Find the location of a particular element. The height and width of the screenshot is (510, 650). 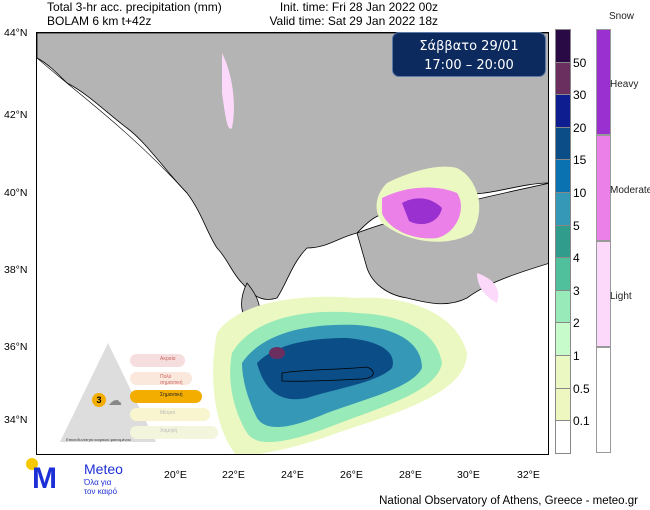

lon-tick: 22°E is located at coordinates (233, 475).